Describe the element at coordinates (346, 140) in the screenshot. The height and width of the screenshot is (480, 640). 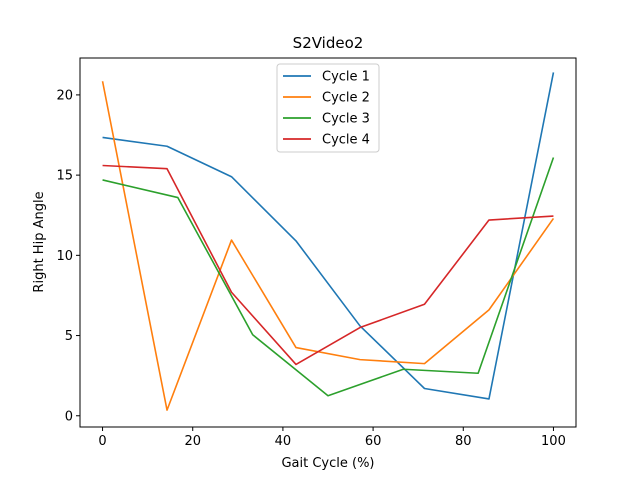
I see `legend-label: Cycle 4` at that location.